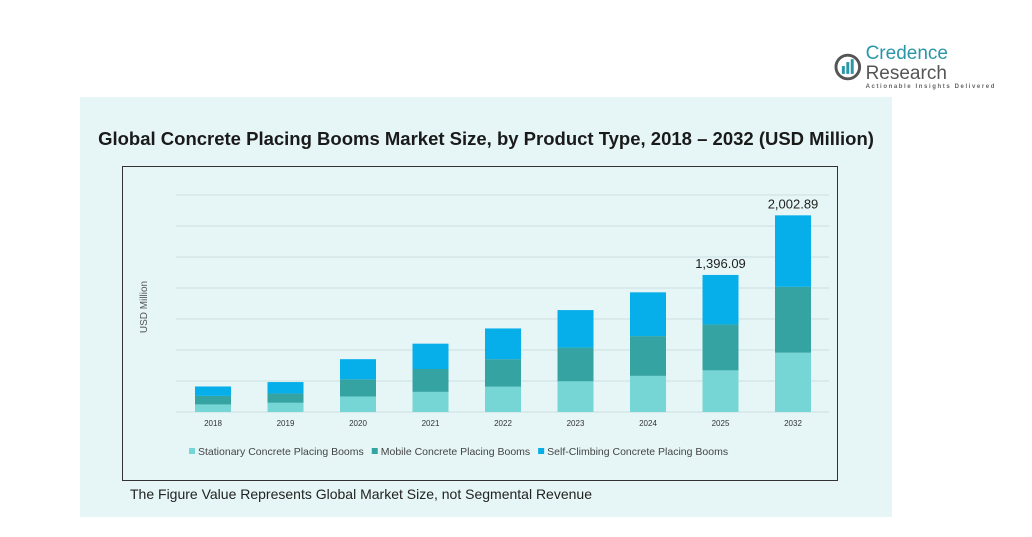  I want to click on bar-mobile-concrete-placing-booms2022, so click(503, 373).